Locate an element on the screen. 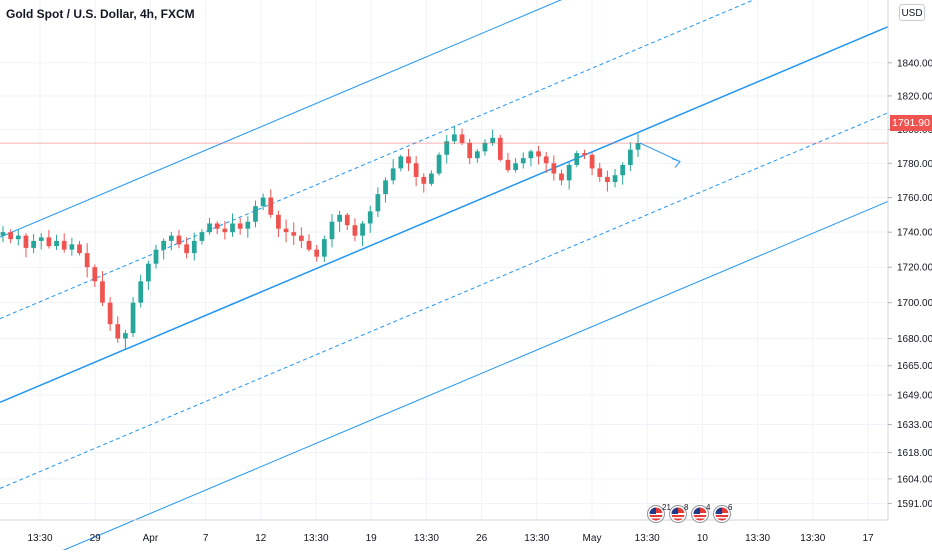  time-tick-label: 10 is located at coordinates (703, 538).